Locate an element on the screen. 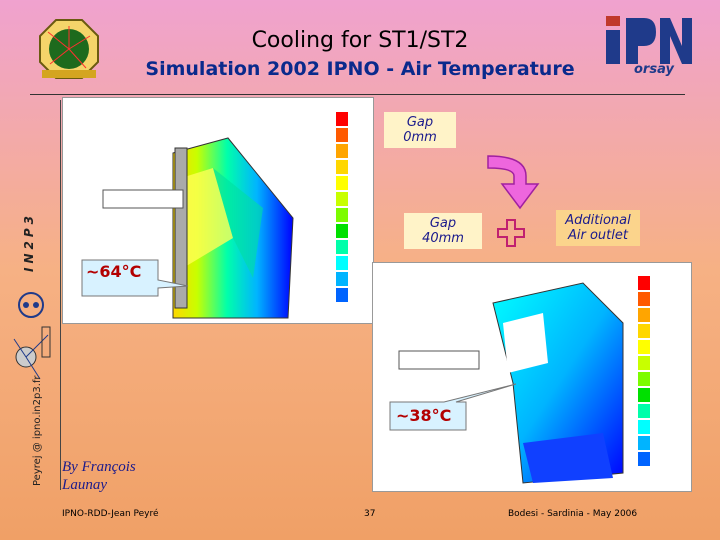 The height and width of the screenshot is (540, 720). ipn-logo: orsay is located at coordinates (649, 45).